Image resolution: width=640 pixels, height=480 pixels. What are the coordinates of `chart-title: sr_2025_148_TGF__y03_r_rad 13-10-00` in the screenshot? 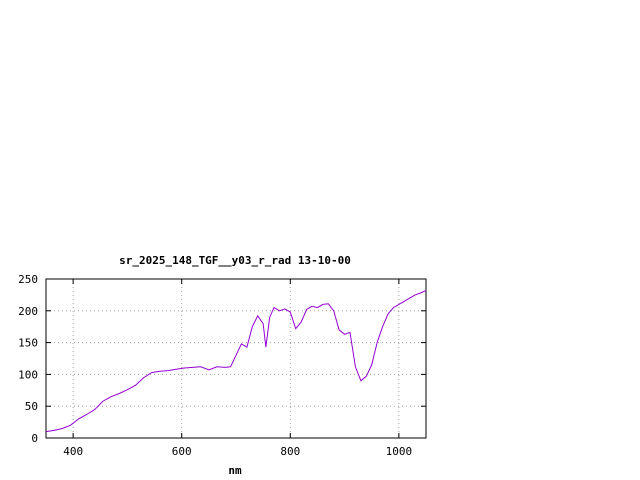 It's located at (235, 260).